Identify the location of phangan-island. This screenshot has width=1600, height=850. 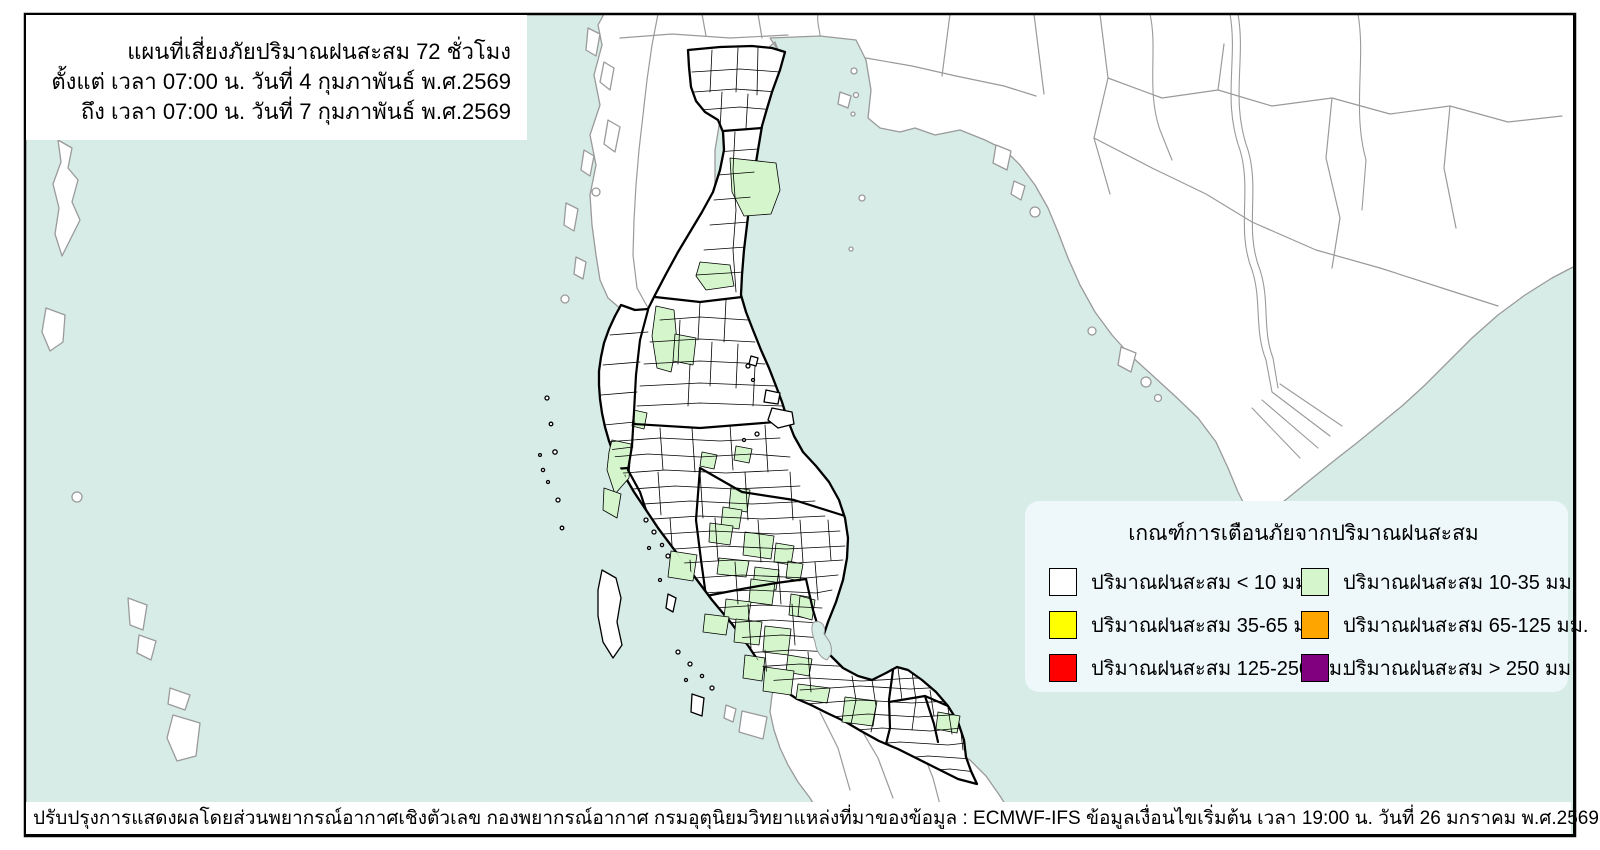
(772, 397).